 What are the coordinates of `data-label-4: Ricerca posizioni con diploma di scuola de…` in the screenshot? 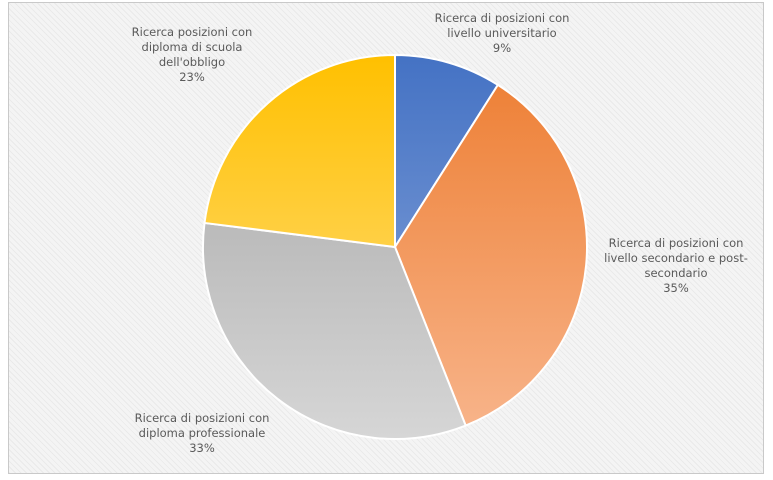 It's located at (192, 54).